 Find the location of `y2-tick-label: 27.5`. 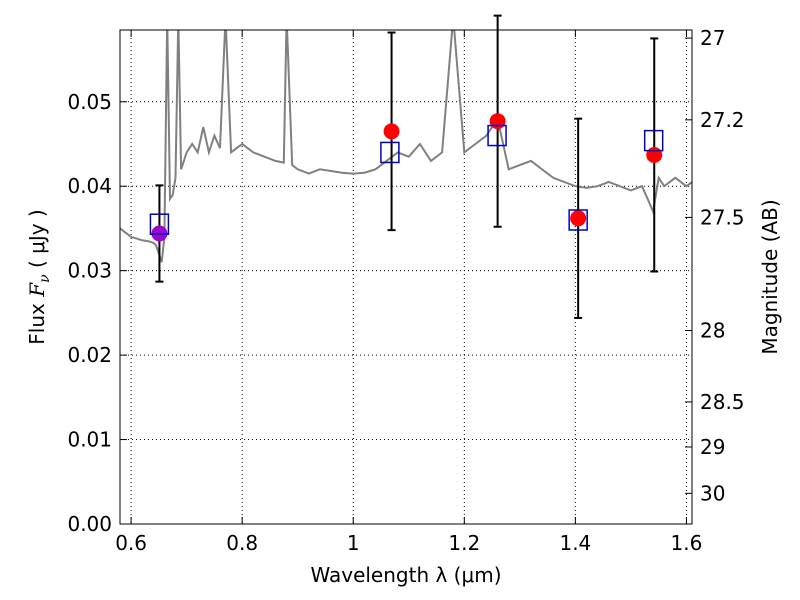

y2-tick-label: 27.5 is located at coordinates (722, 217).